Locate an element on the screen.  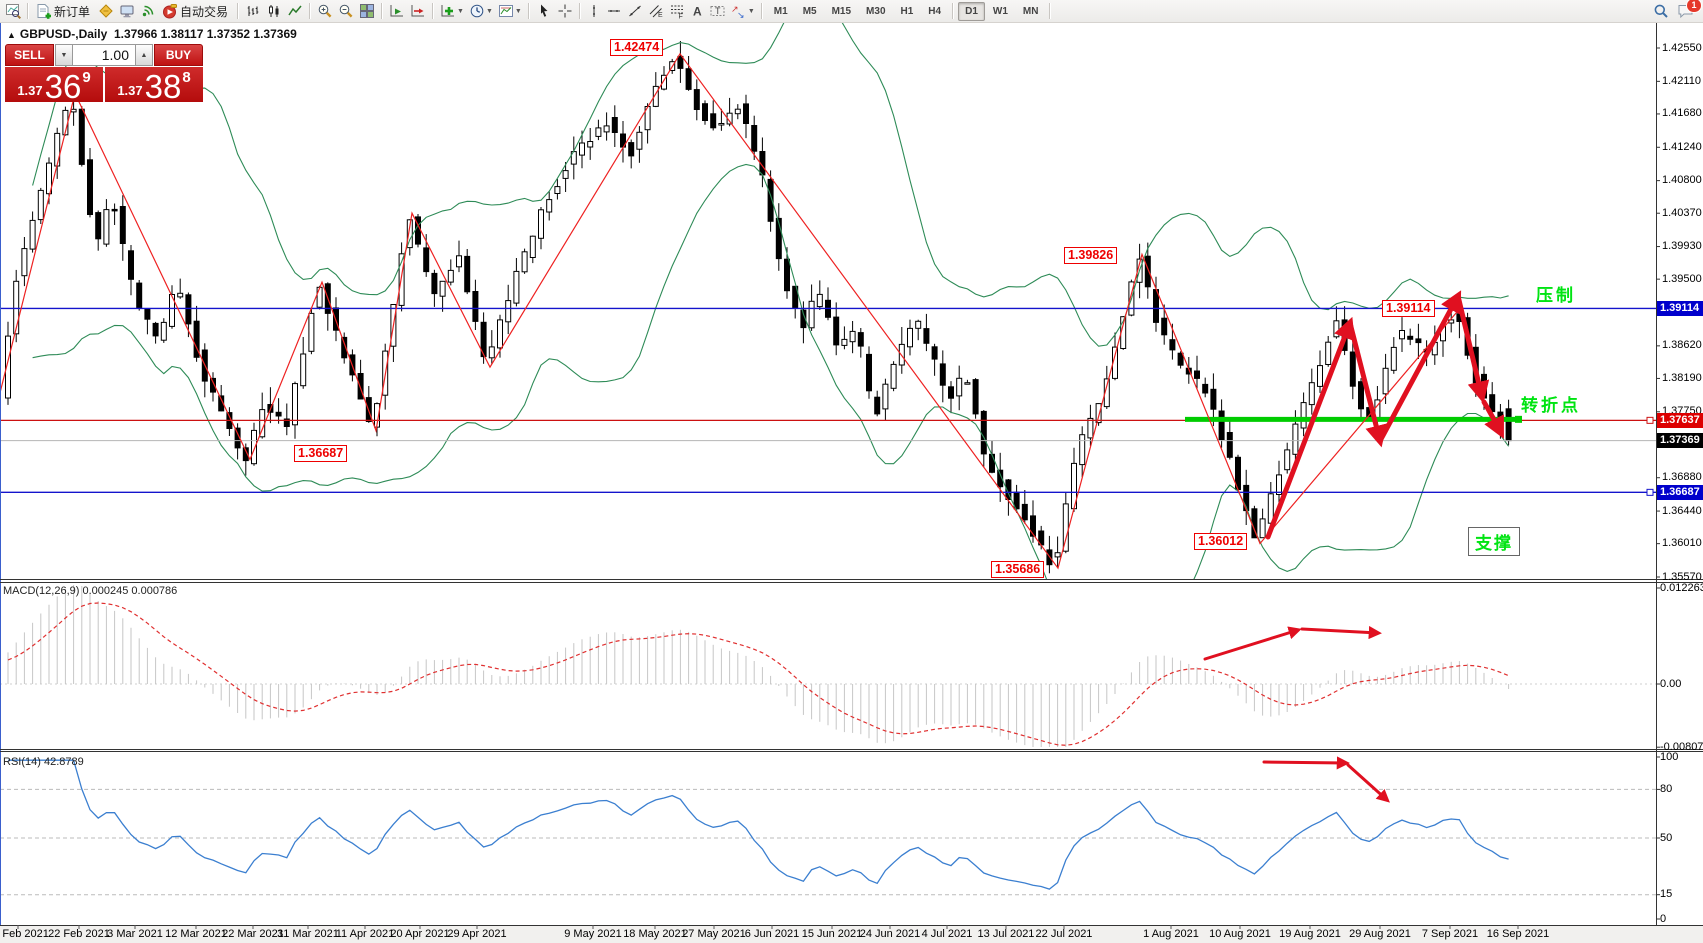
sell-price-display: 1.37 36 9 is located at coordinates (54, 85).